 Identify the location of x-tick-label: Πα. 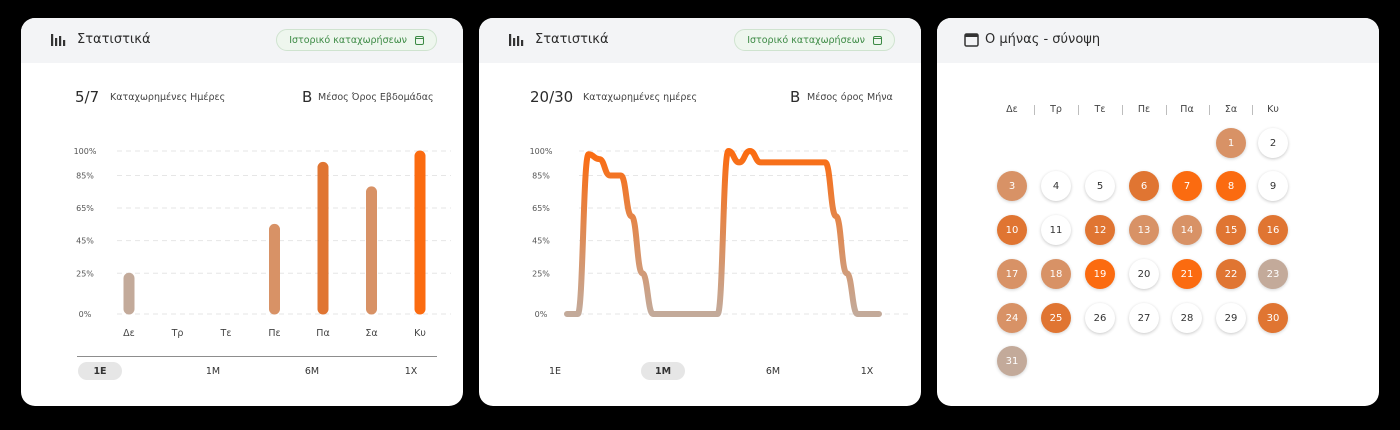
(322, 333).